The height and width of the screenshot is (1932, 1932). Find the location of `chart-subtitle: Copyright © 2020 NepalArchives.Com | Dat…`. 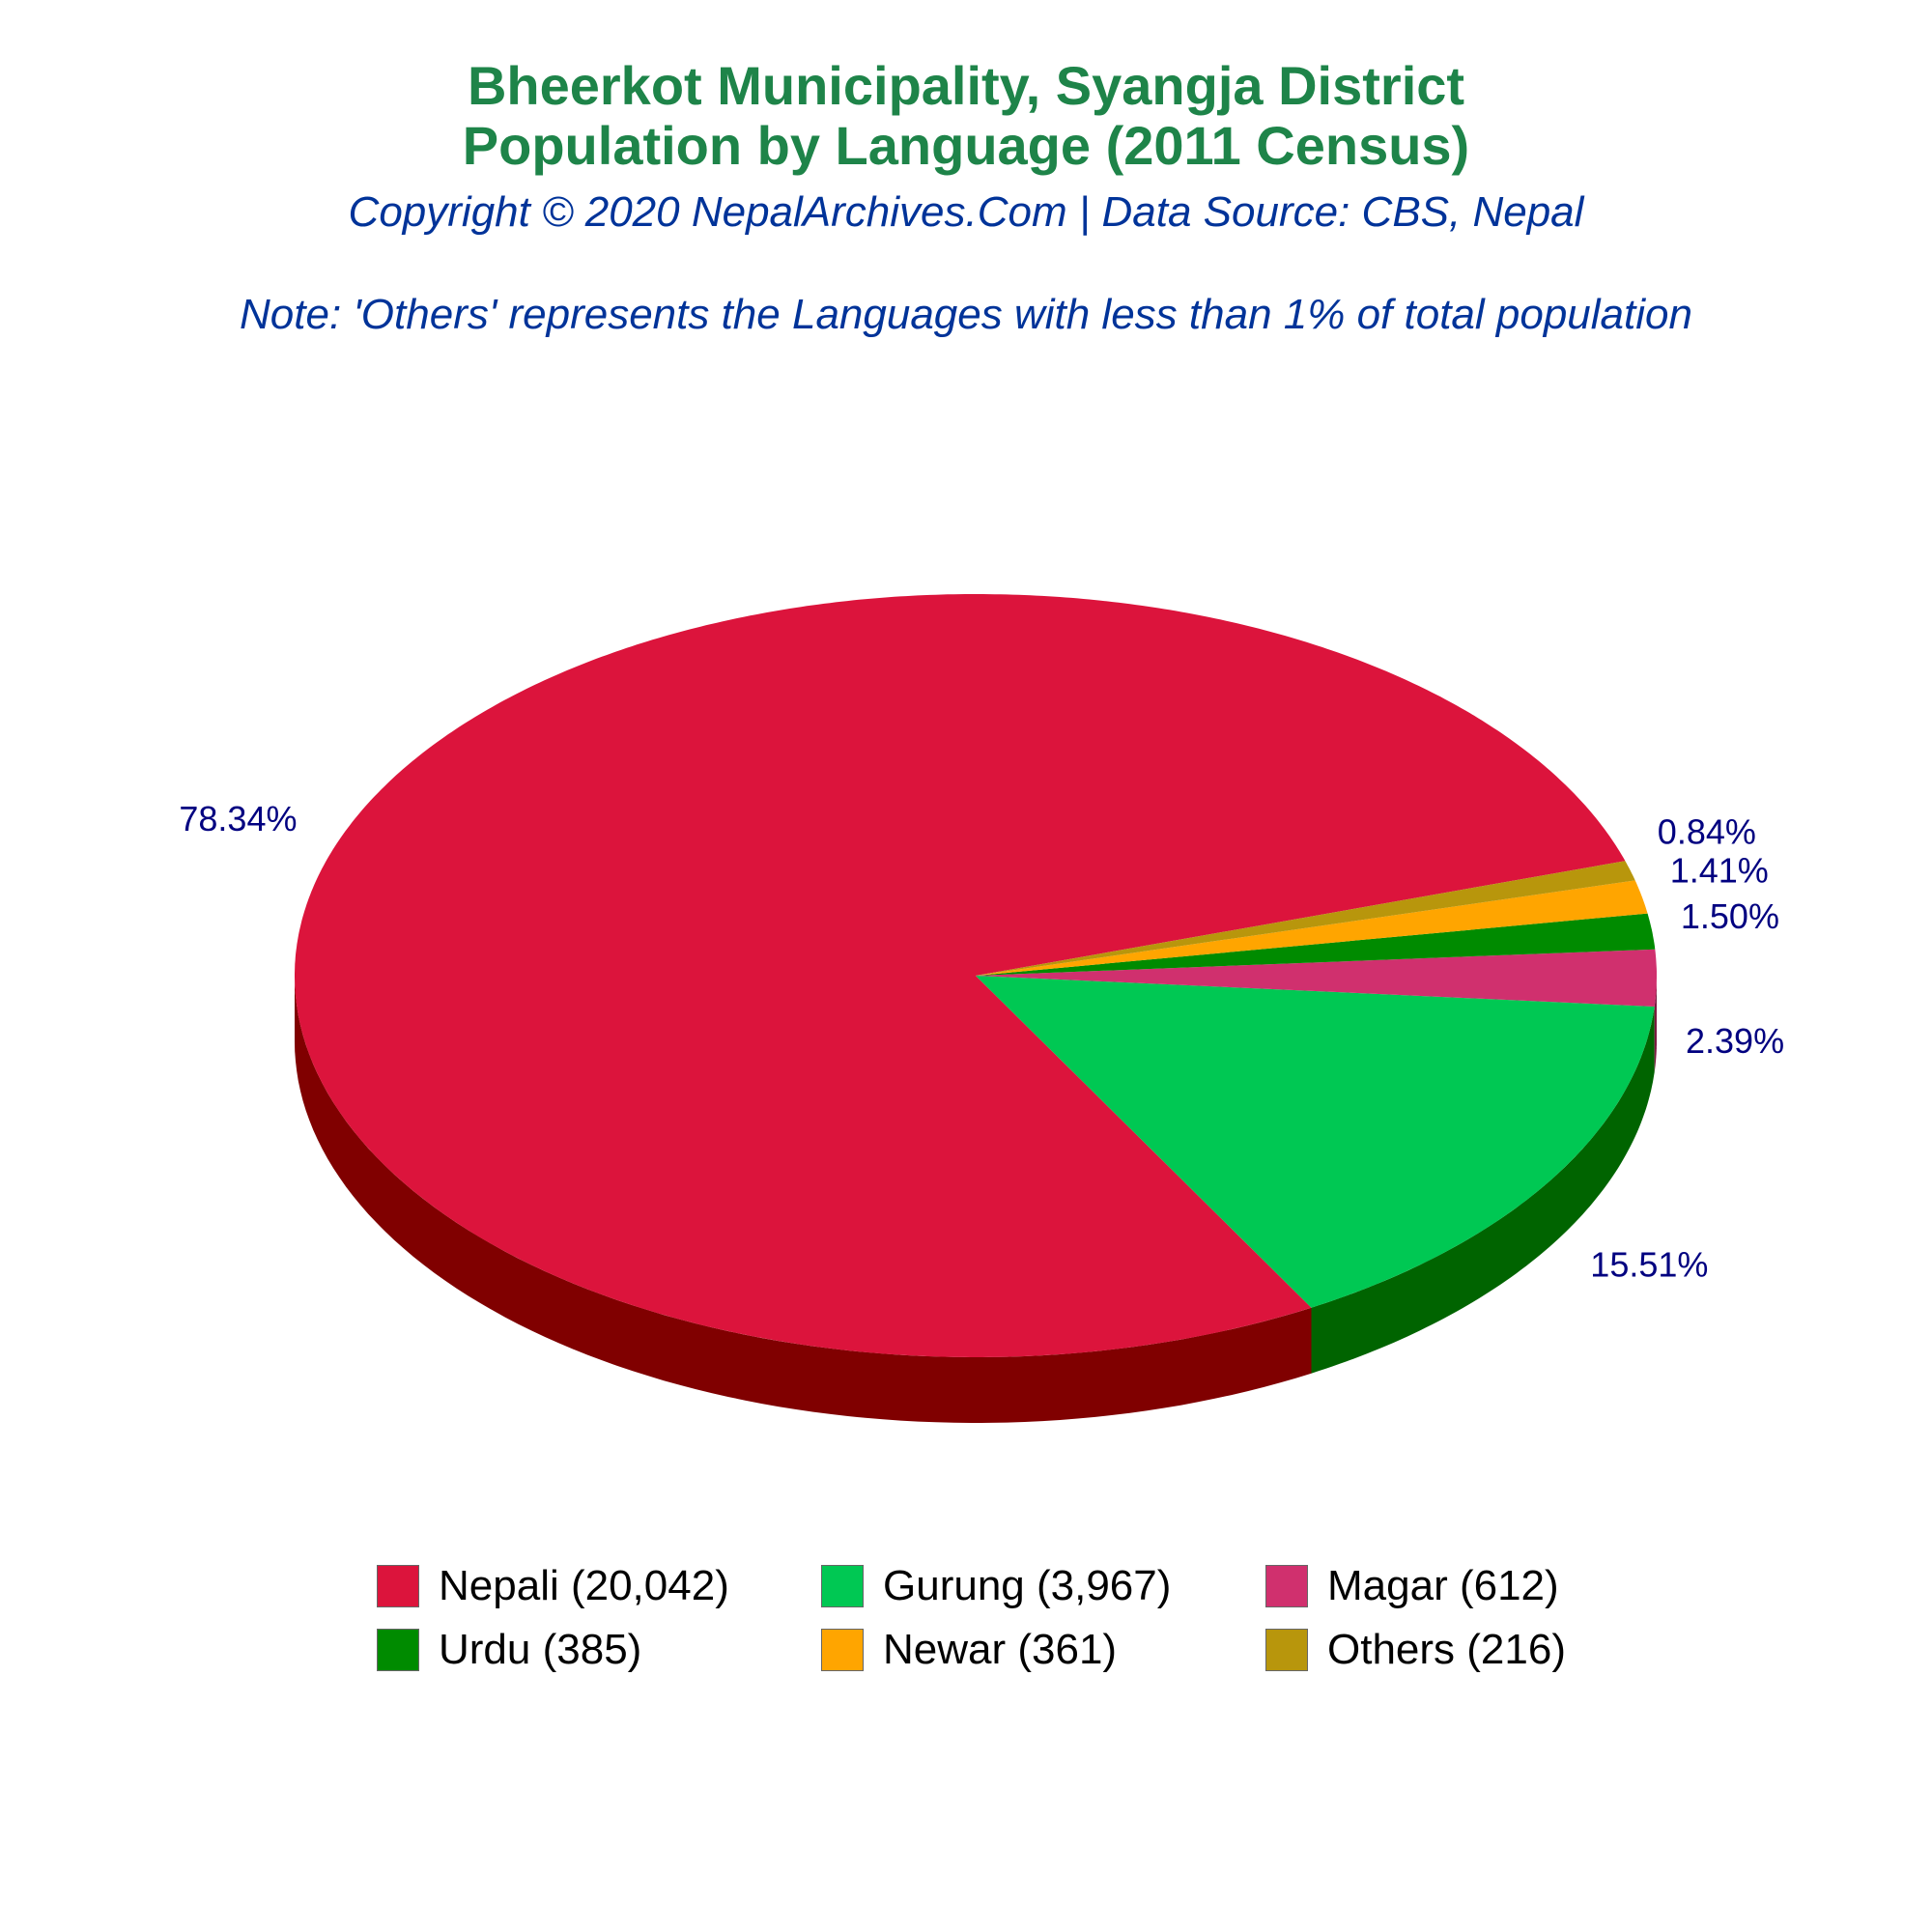

chart-subtitle: Copyright © 2020 NepalArchives.Com | Dat… is located at coordinates (966, 212).